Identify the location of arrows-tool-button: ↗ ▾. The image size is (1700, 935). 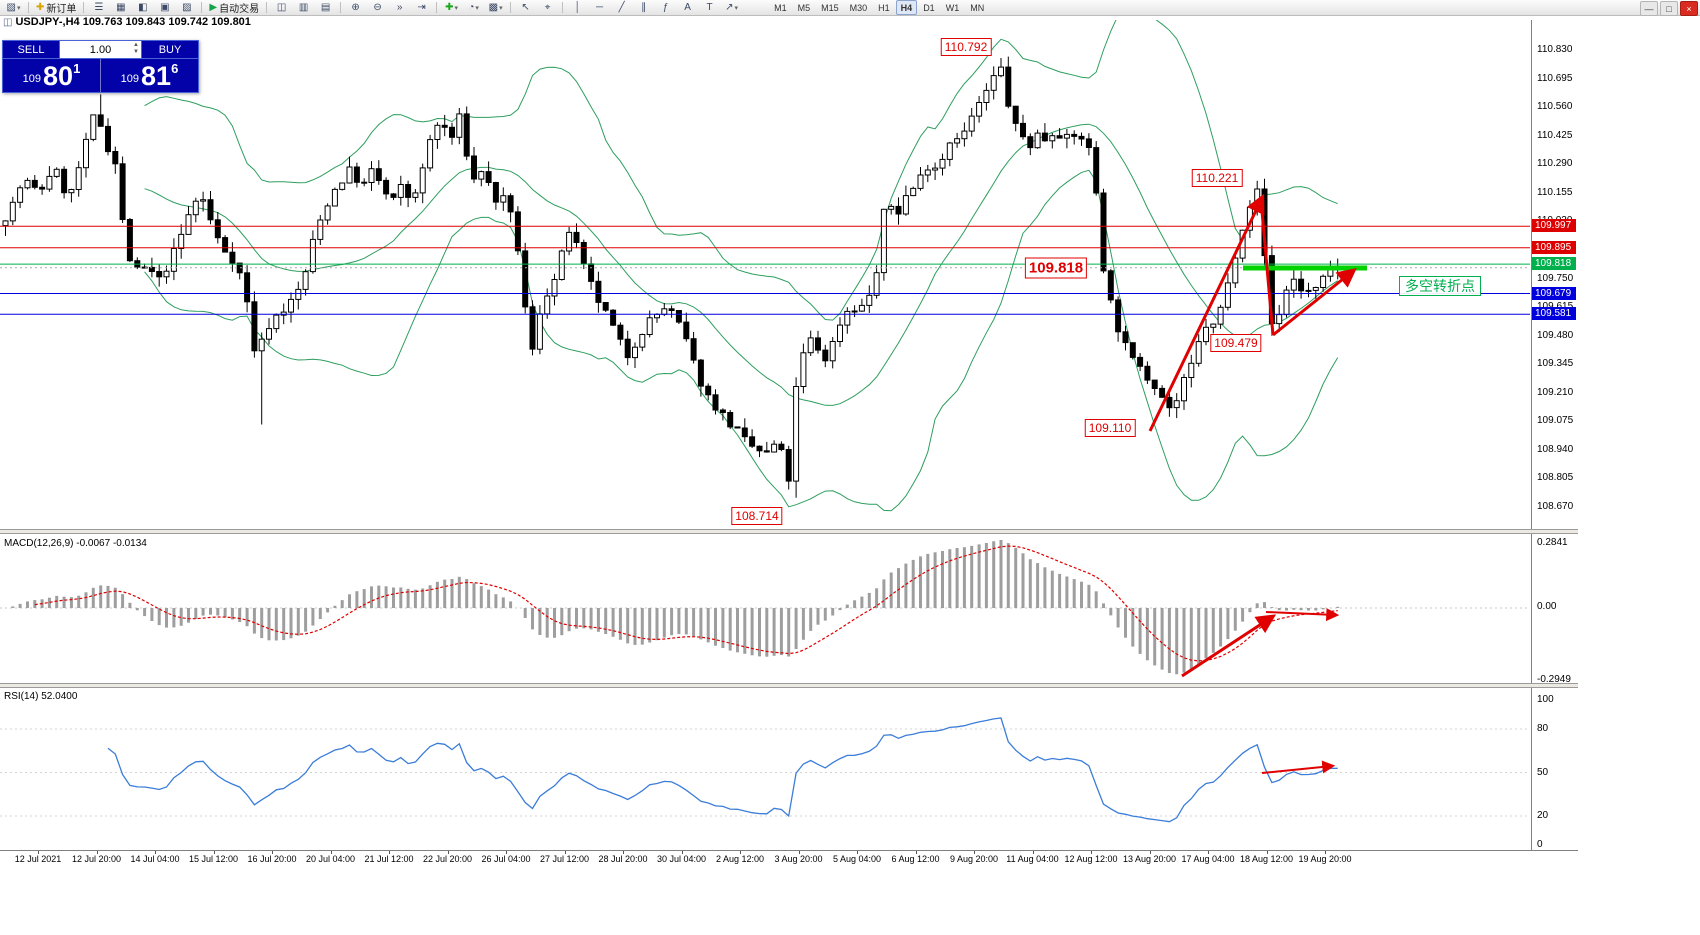
(731, 7).